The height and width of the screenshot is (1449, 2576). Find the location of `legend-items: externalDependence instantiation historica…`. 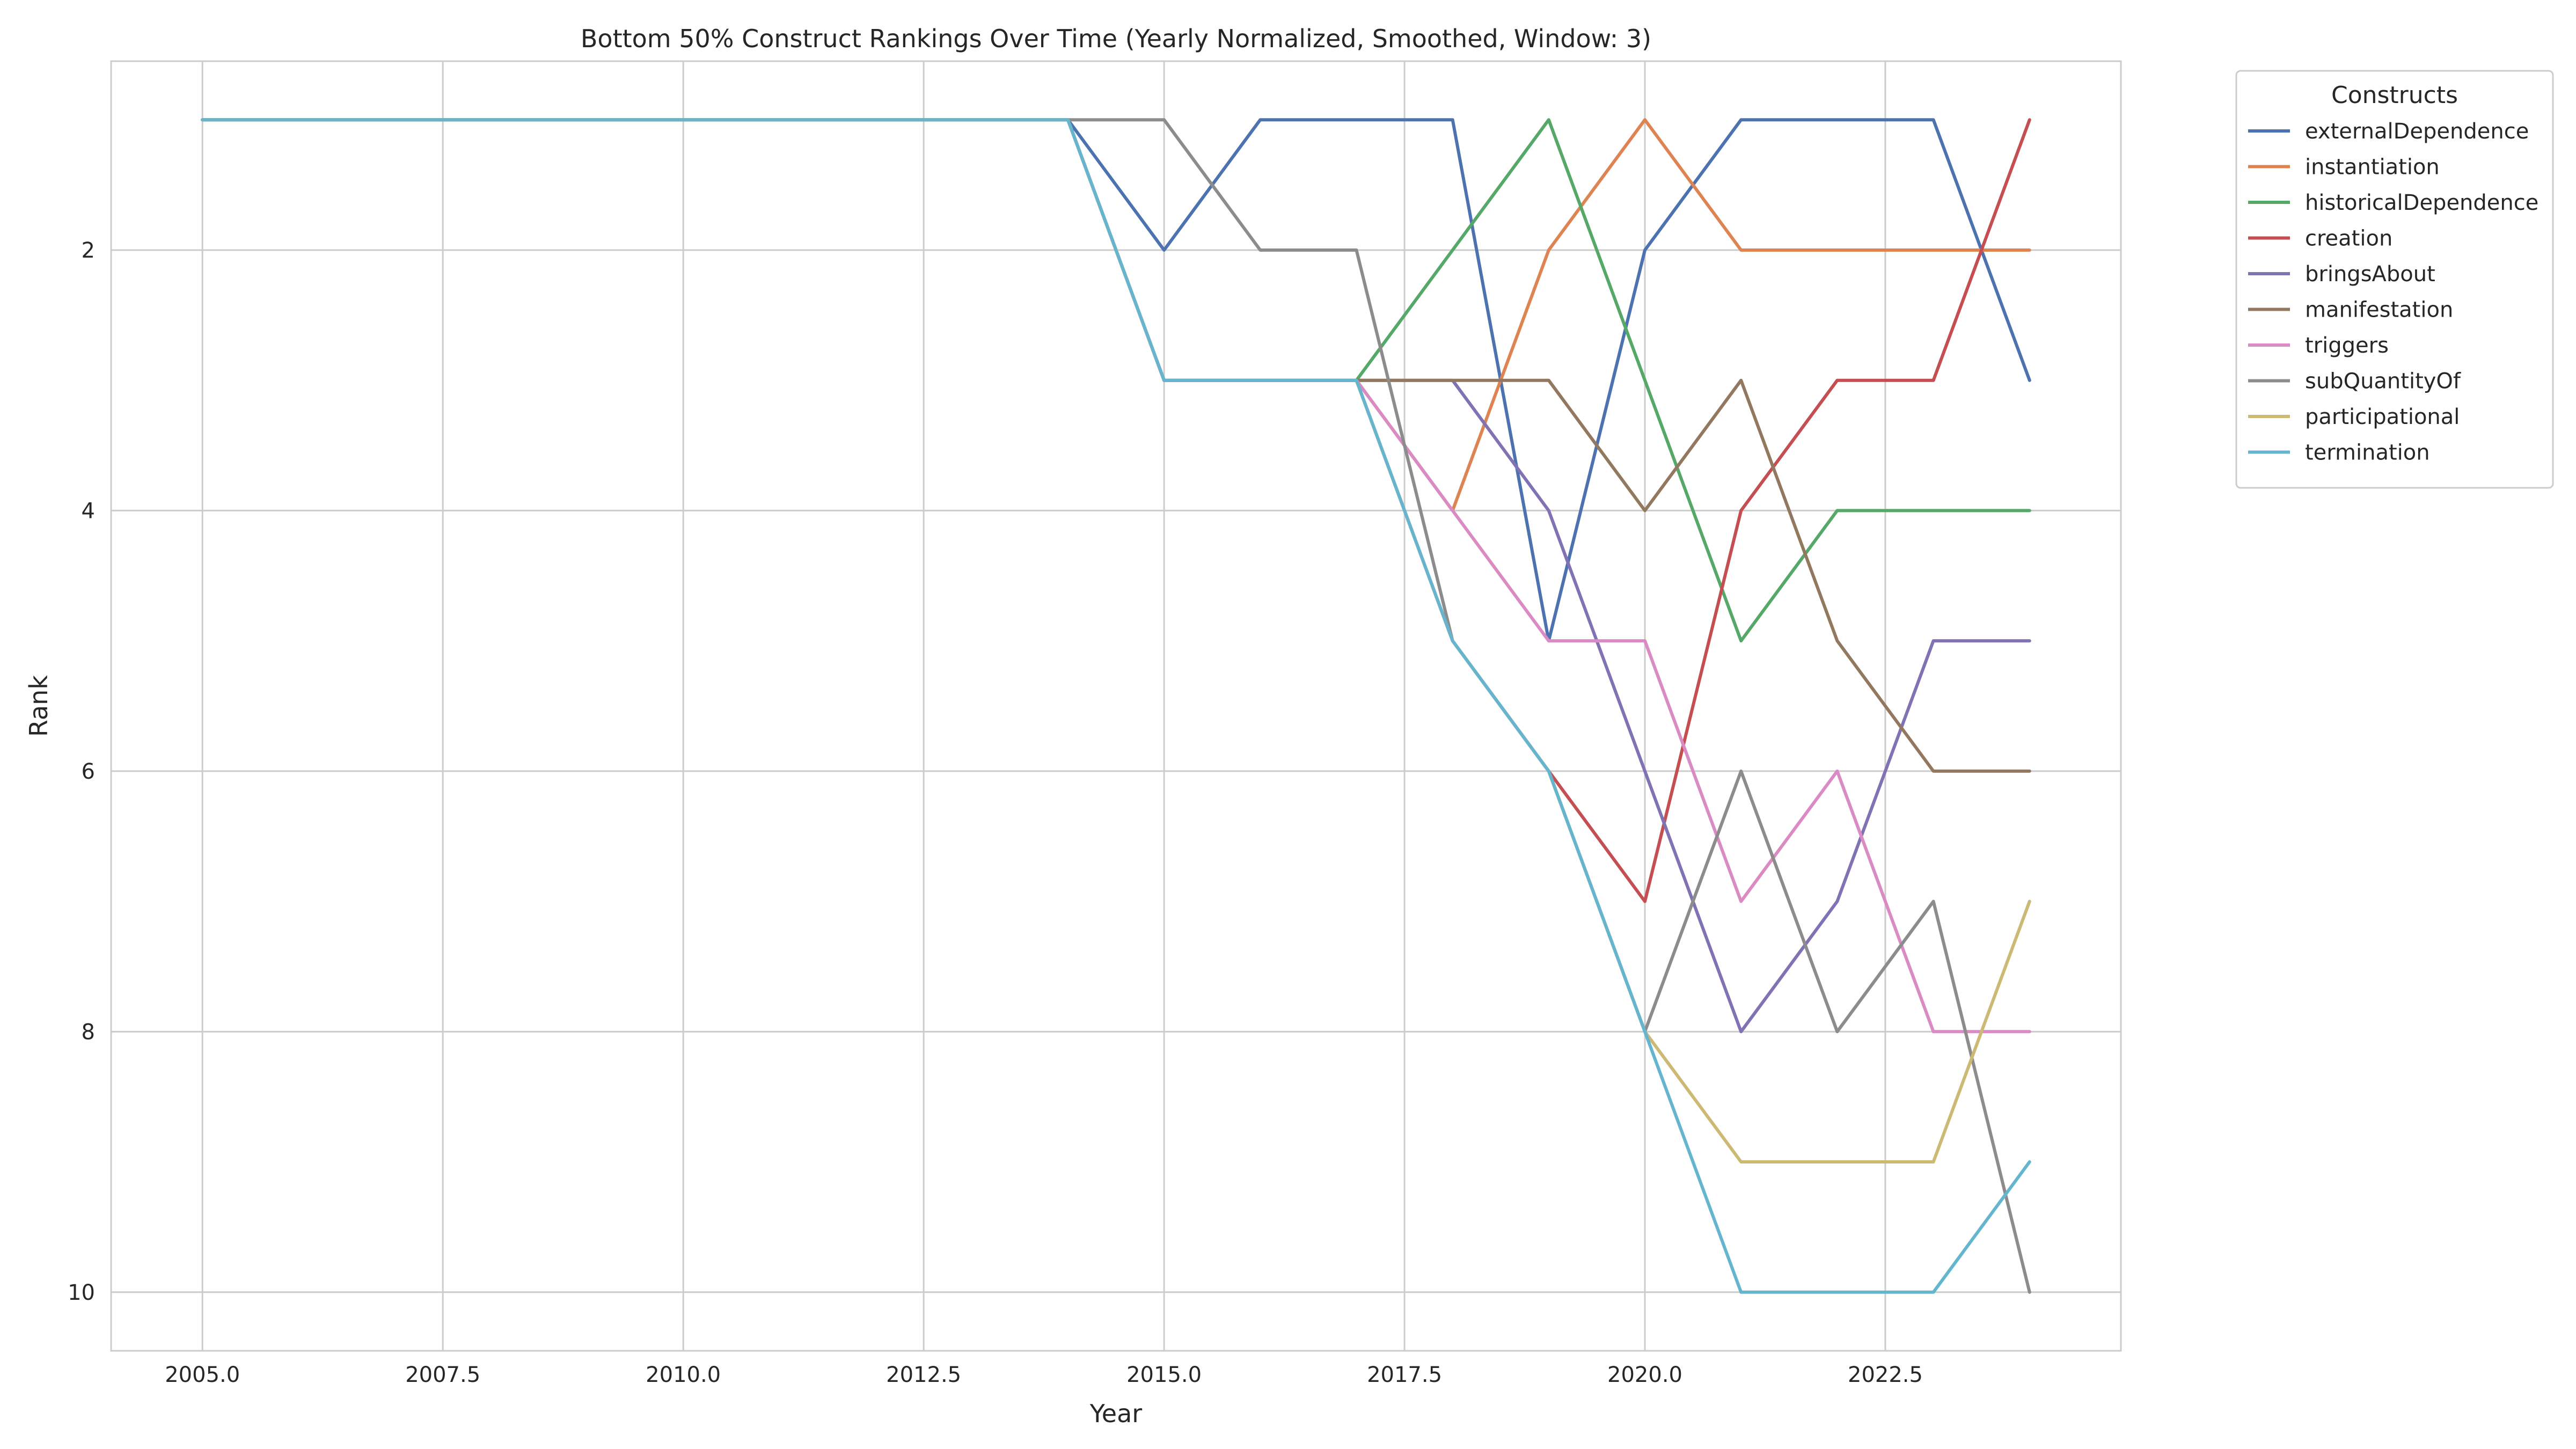

legend-items: externalDependence instantiation historica… is located at coordinates (2393, 292).